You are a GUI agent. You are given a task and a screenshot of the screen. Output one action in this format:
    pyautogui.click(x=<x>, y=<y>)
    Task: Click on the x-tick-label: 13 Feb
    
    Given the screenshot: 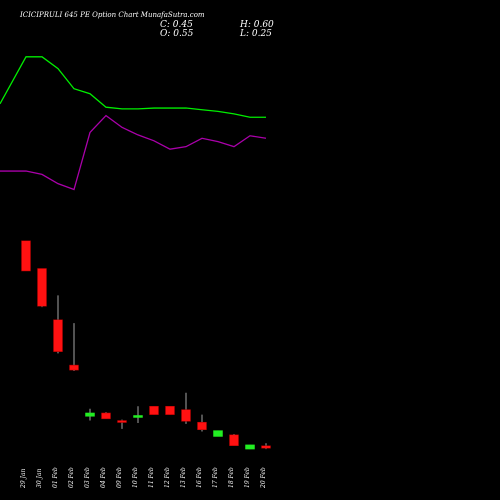 What is the action you would take?
    pyautogui.click(x=183, y=477)
    